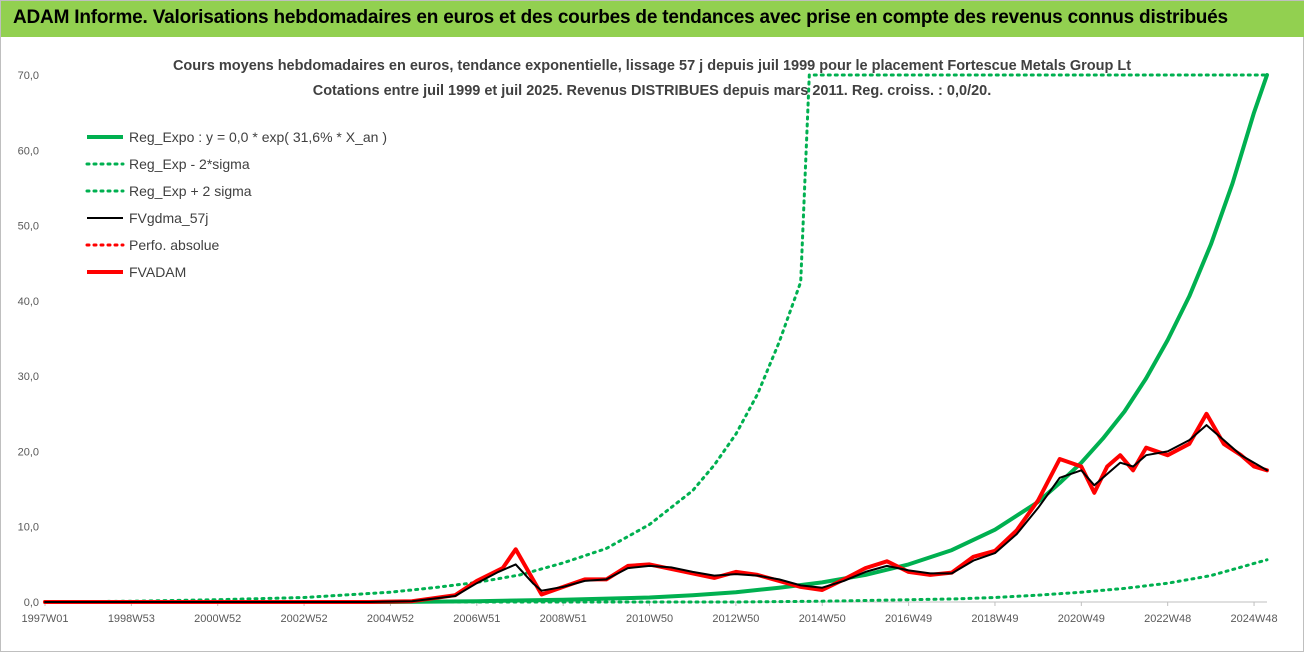 The width and height of the screenshot is (1304, 652). What do you see at coordinates (157, 272) in the screenshot?
I see `legend-label: FVADAM` at bounding box center [157, 272].